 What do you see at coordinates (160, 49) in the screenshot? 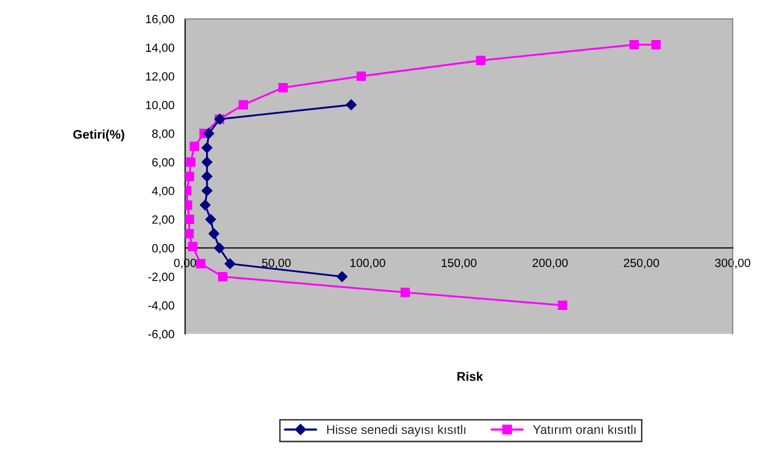
I see `y-tick-label: 14,00` at bounding box center [160, 49].